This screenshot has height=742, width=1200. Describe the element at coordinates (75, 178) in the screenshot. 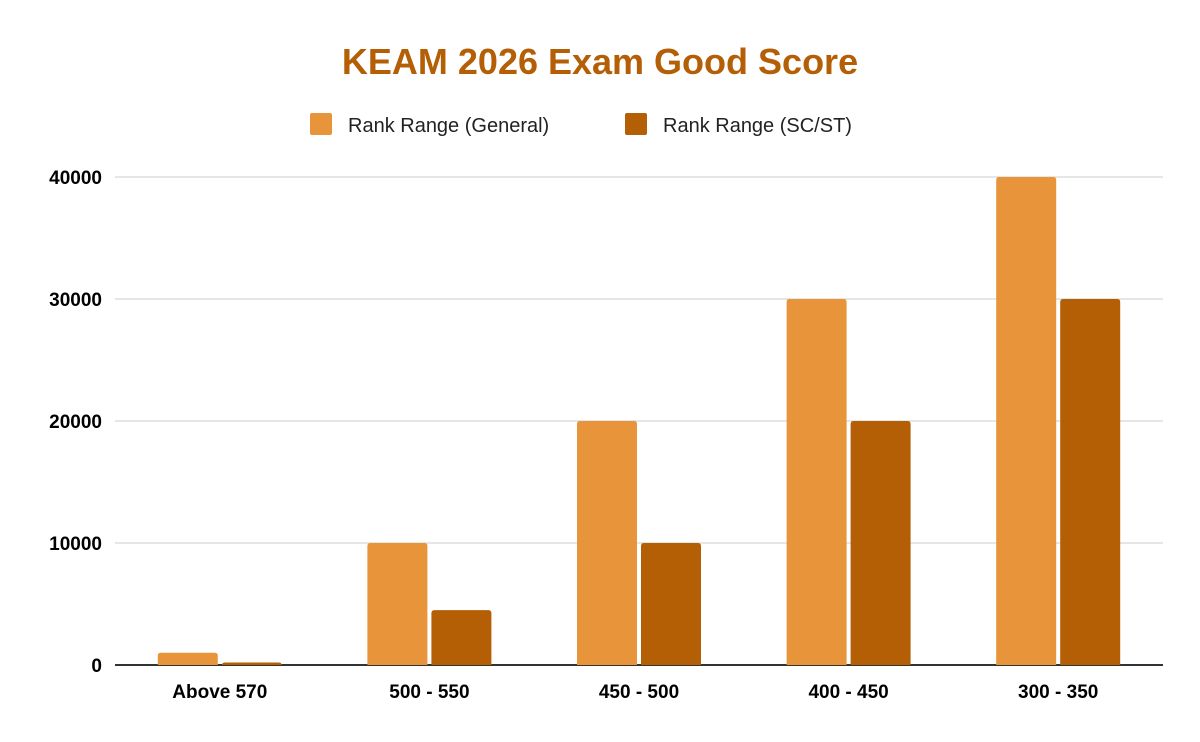

I see `y-tick-label: 40000` at that location.